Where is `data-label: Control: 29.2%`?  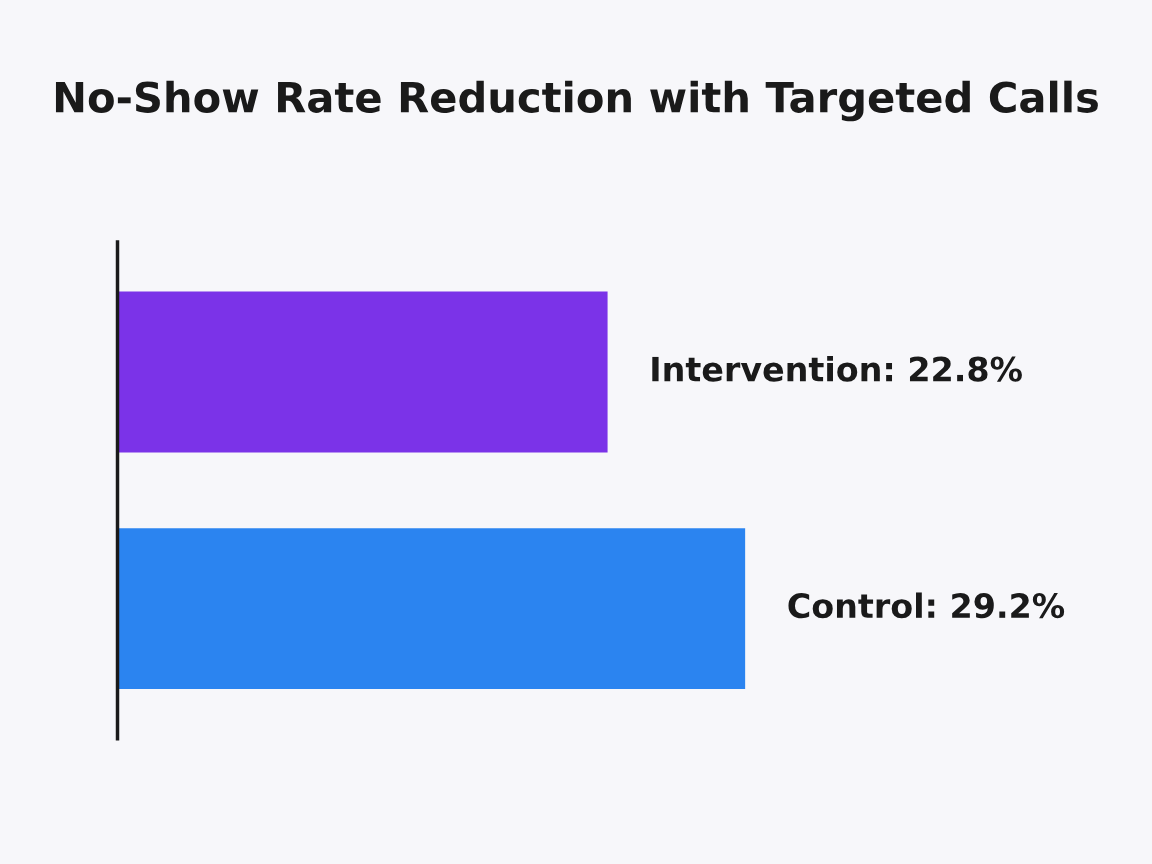
data-label: Control: 29.2% is located at coordinates (926, 605).